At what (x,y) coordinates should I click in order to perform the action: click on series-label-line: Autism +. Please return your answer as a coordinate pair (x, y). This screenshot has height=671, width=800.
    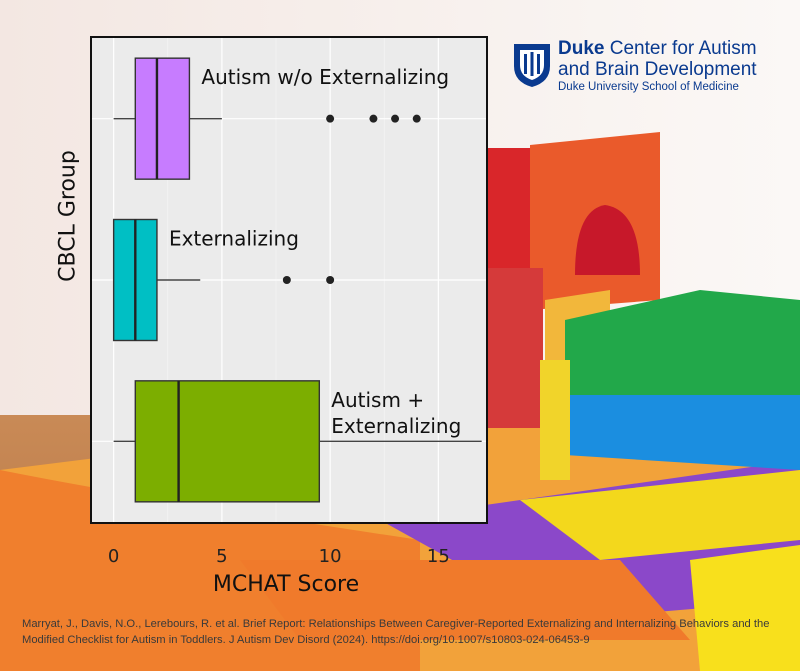
    Looking at the image, I should click on (377, 400).